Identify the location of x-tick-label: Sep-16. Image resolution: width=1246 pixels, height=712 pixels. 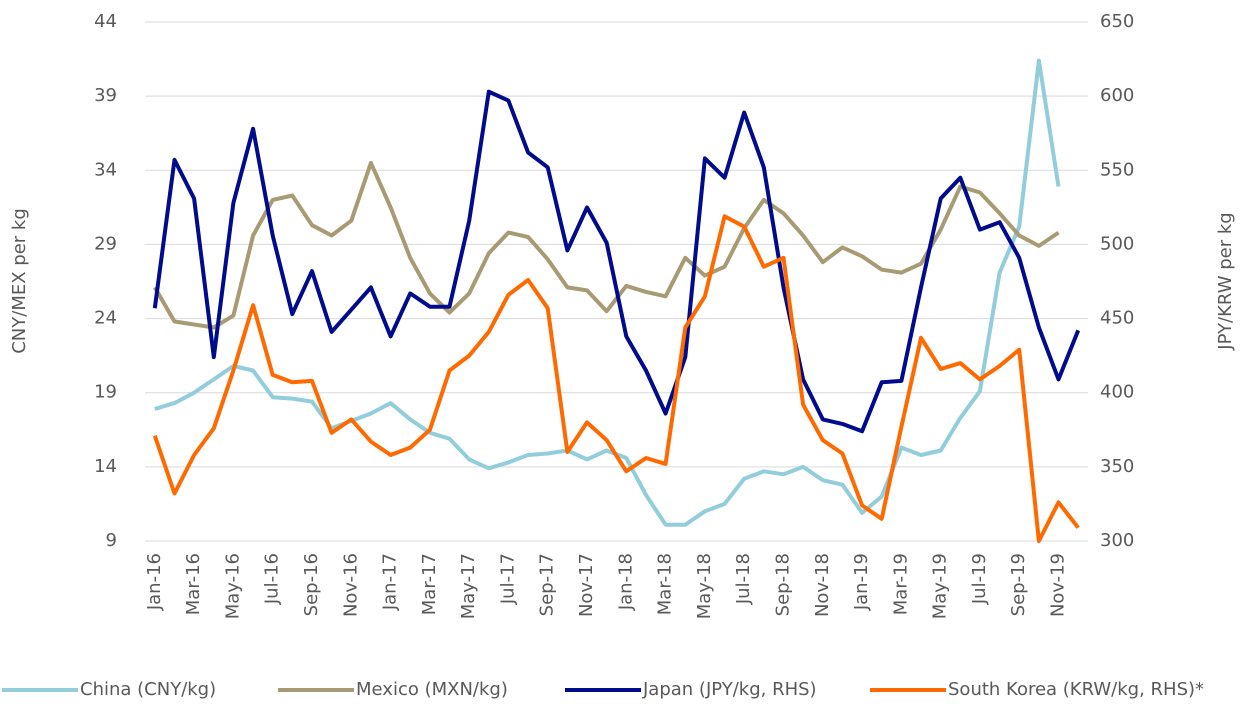
(311, 584).